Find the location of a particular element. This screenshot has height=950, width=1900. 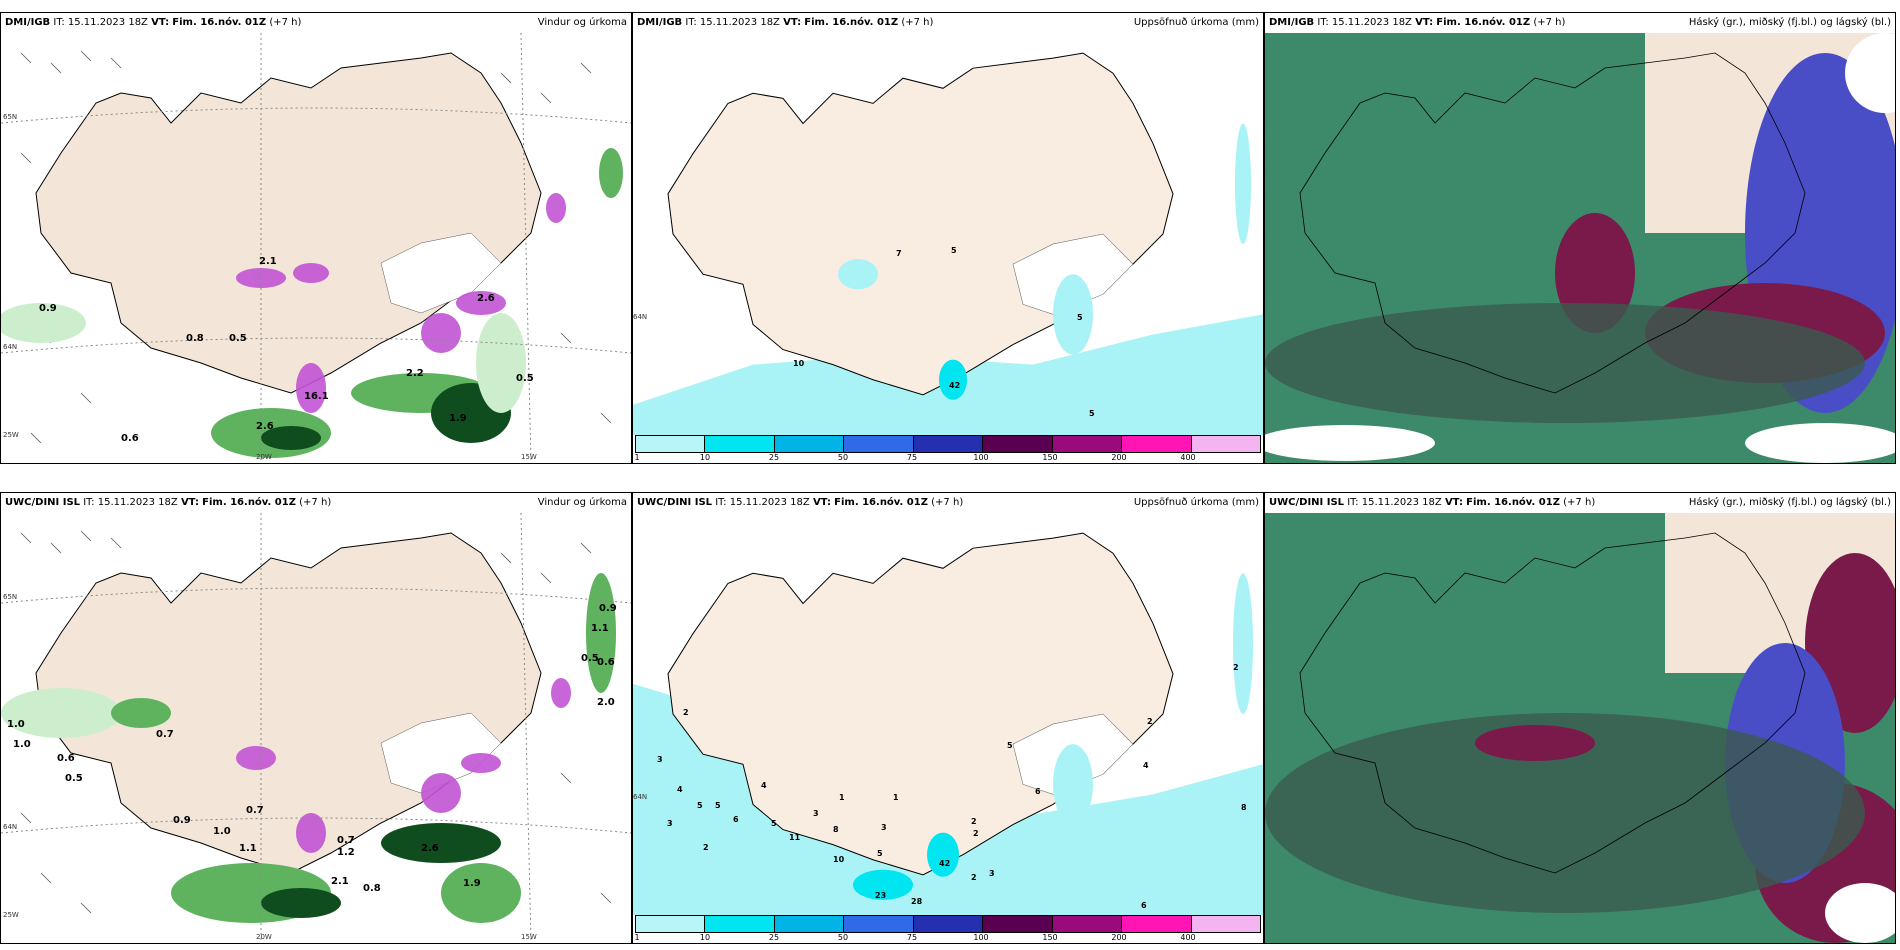

value-label: 0.5 is located at coordinates (525, 378).